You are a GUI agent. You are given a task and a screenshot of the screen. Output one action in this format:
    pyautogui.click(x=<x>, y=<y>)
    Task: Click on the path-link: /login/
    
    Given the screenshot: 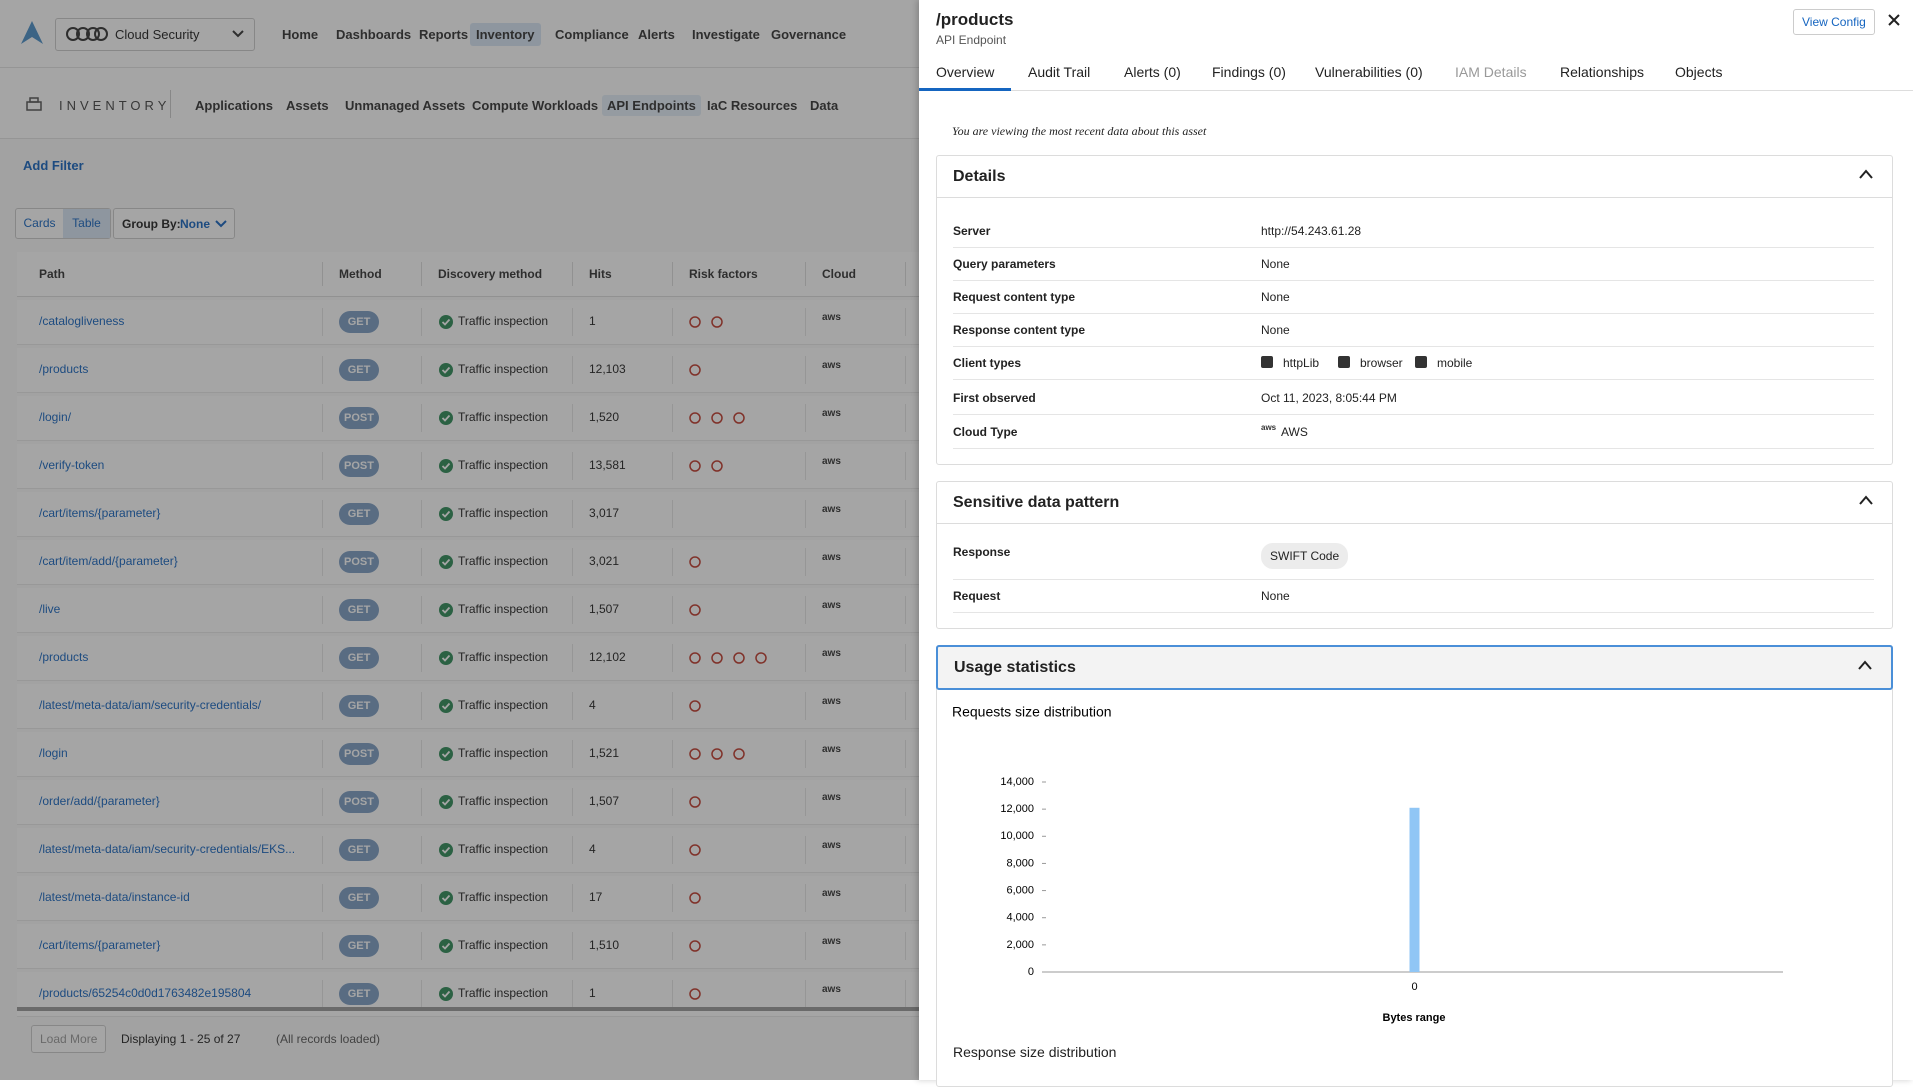 What is the action you would take?
    pyautogui.click(x=55, y=417)
    